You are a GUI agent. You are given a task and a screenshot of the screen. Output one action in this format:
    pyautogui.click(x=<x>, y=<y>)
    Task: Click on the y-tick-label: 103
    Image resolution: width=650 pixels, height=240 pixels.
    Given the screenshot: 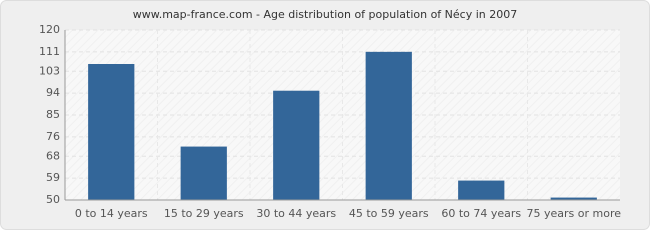 What is the action you would take?
    pyautogui.click(x=49, y=70)
    